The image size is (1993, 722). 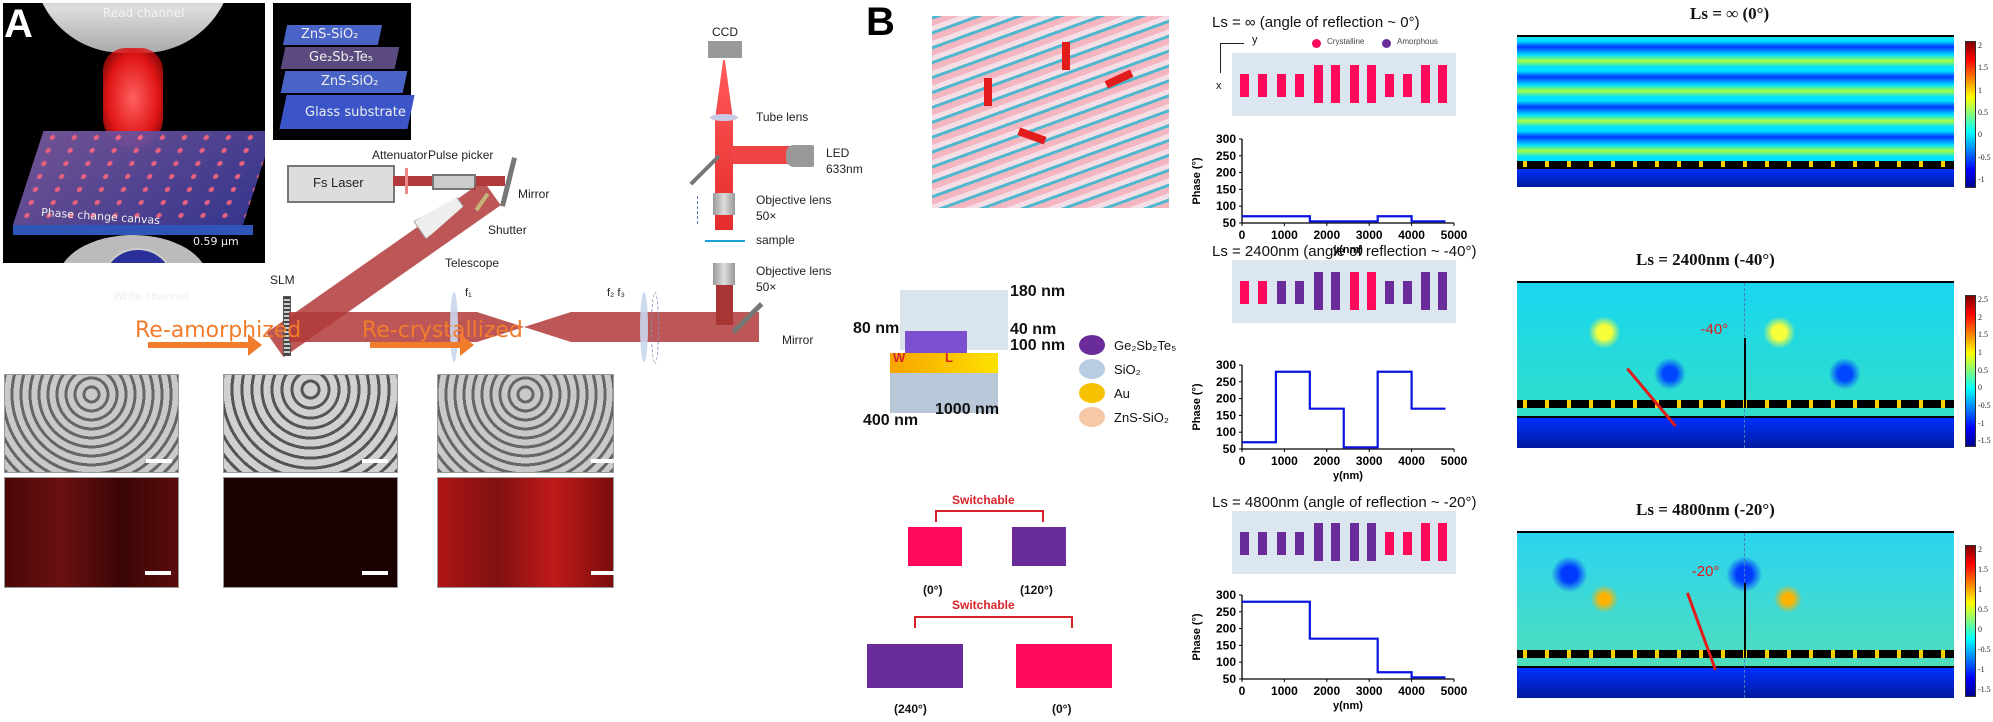 I want to click on metasurface-strip, so click(x=1735, y=404).